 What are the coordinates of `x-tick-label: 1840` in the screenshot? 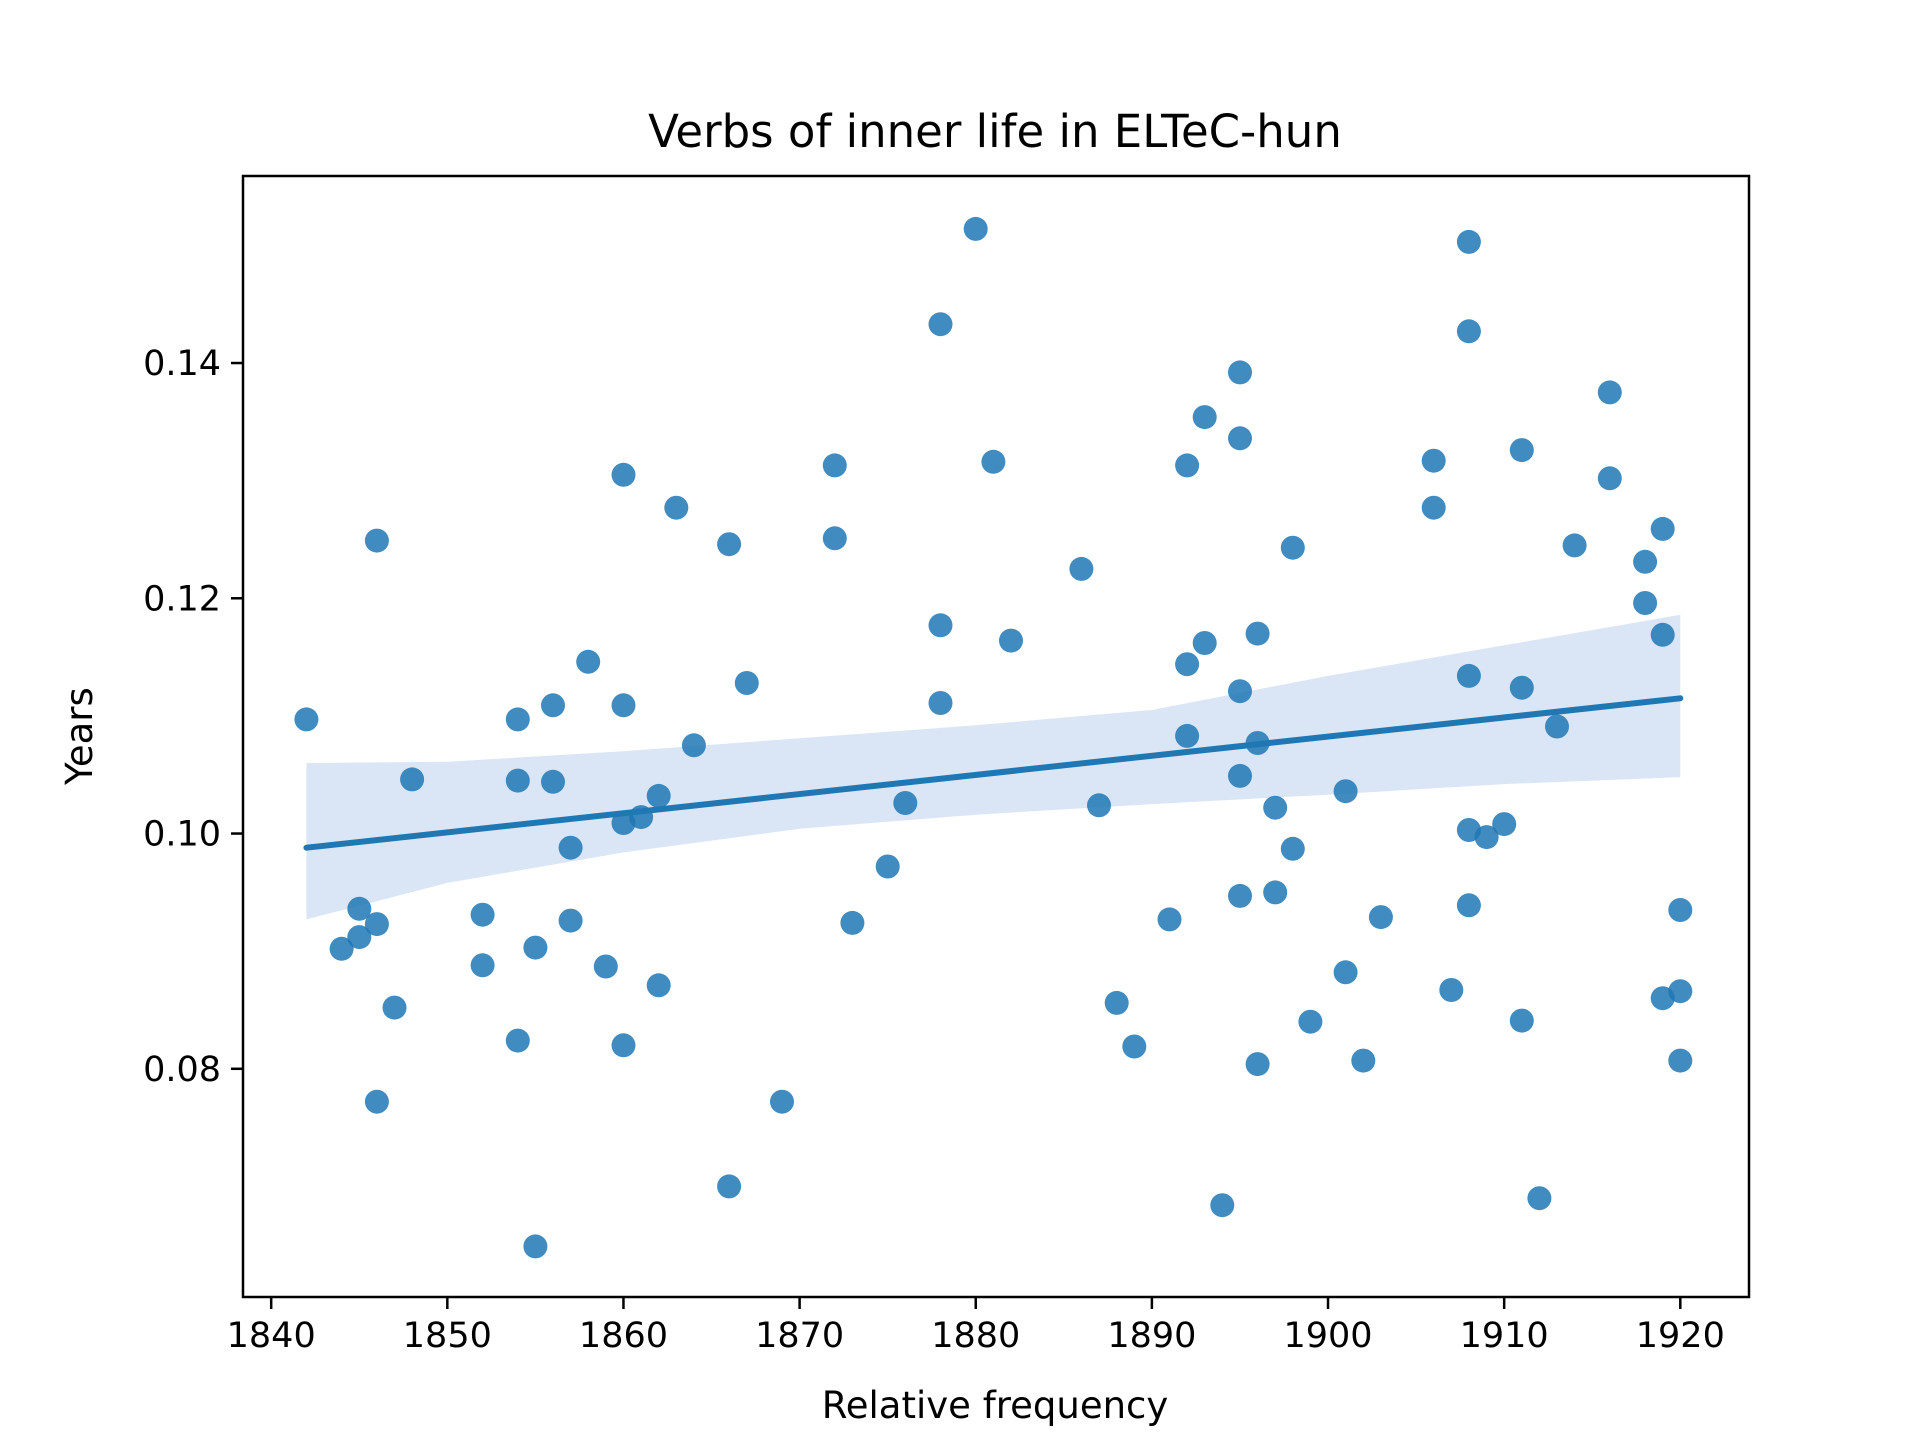 It's located at (271, 1336).